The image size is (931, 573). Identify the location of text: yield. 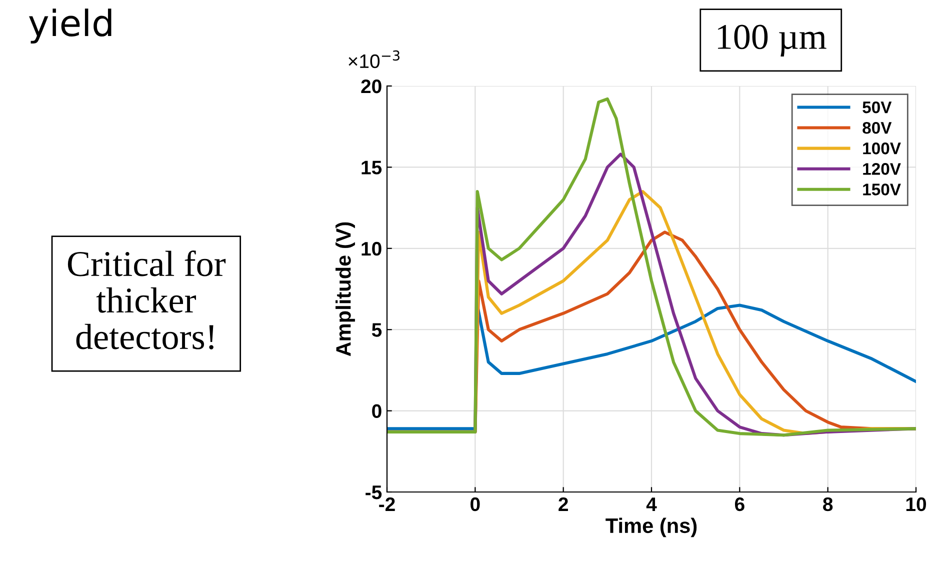
(70, 26).